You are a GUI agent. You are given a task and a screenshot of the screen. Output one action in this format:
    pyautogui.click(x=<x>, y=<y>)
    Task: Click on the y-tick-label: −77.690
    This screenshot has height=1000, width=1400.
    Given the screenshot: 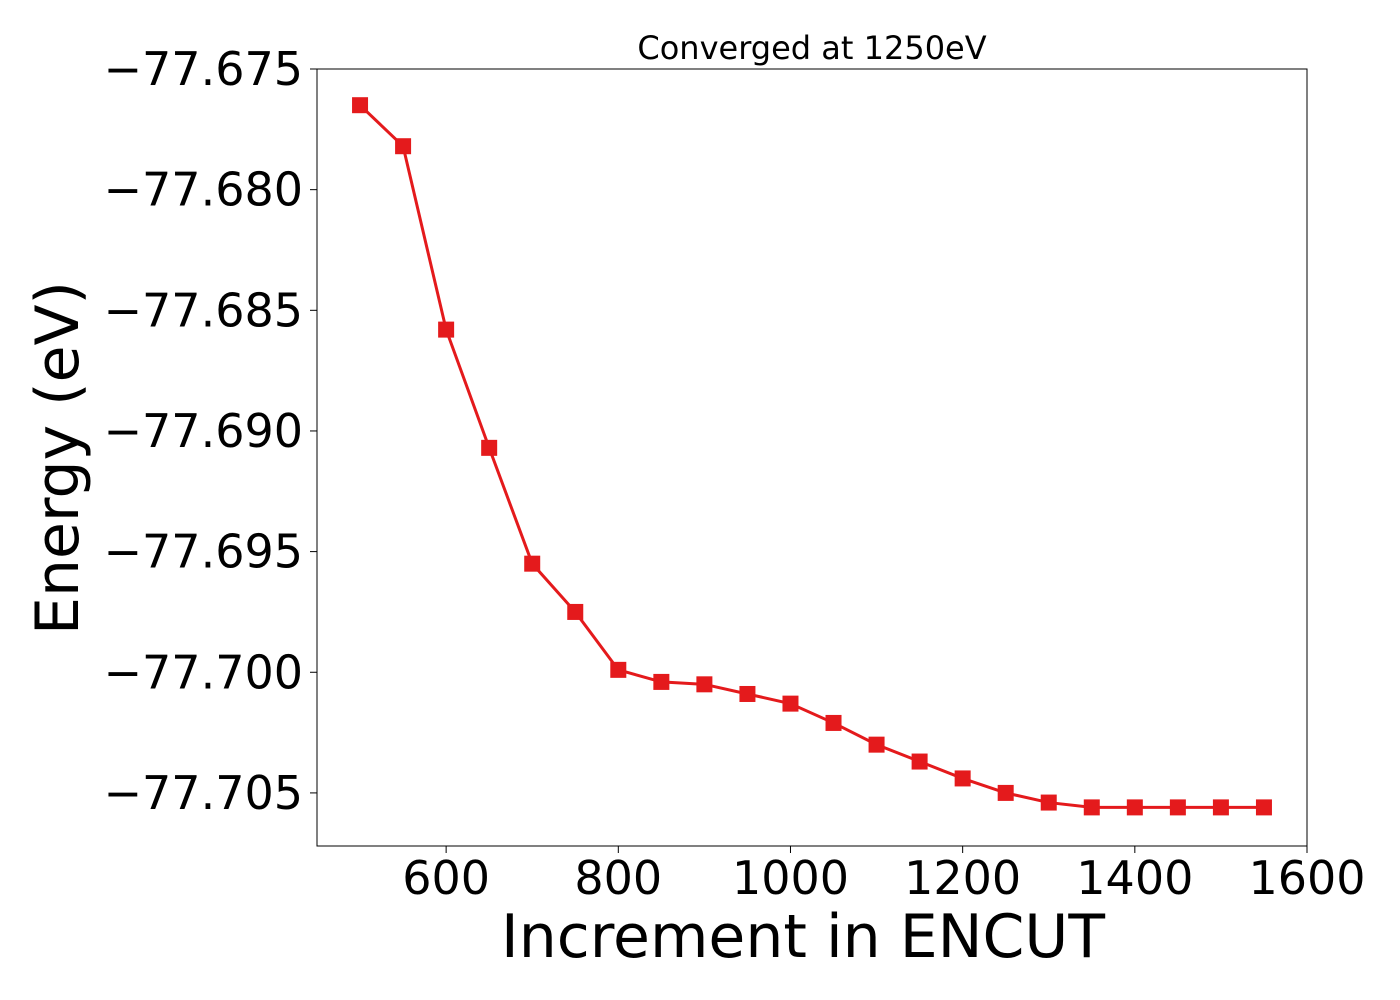 What is the action you would take?
    pyautogui.click(x=204, y=431)
    